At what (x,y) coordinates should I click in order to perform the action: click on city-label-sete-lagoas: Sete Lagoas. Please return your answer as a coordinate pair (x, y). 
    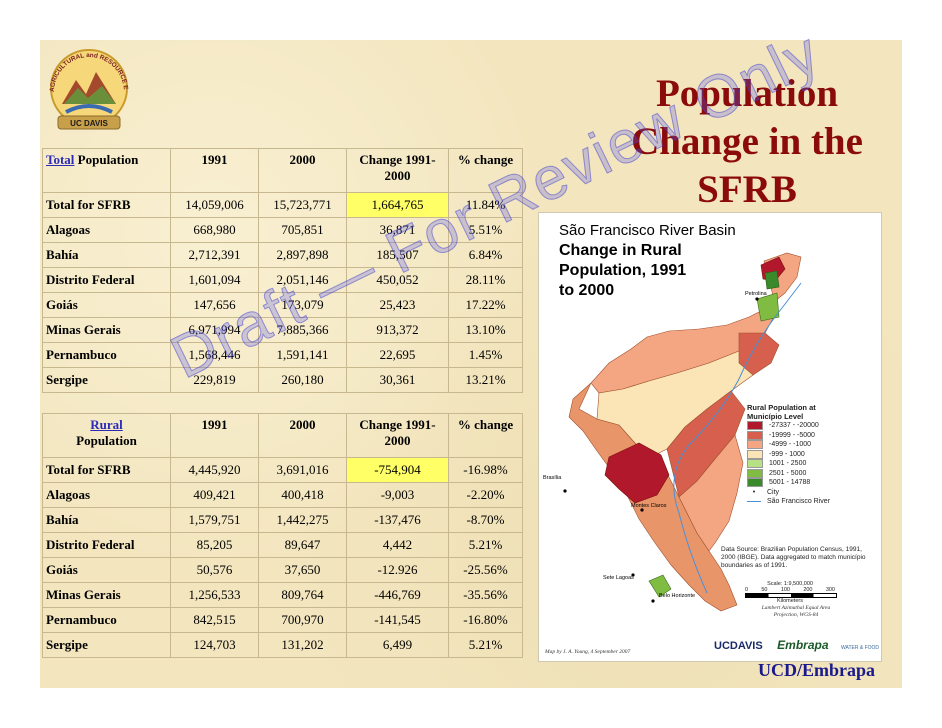
    Looking at the image, I should click on (618, 578).